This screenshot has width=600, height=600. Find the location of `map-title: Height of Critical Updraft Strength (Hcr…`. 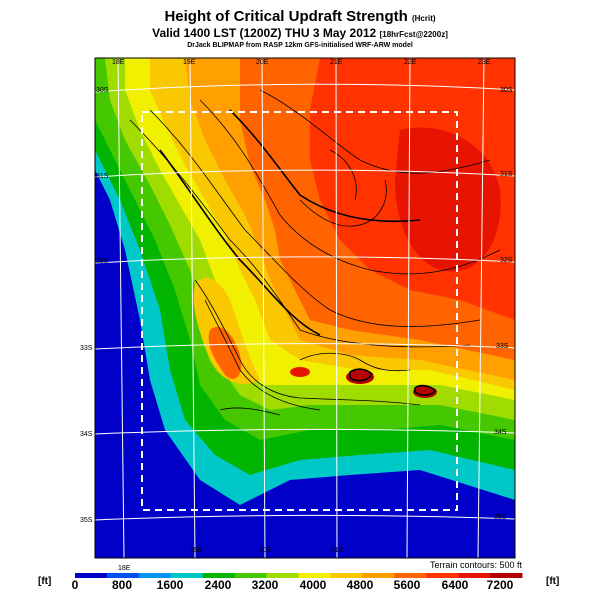

map-title: Height of Critical Updraft Strength (Hcr… is located at coordinates (300, 16).